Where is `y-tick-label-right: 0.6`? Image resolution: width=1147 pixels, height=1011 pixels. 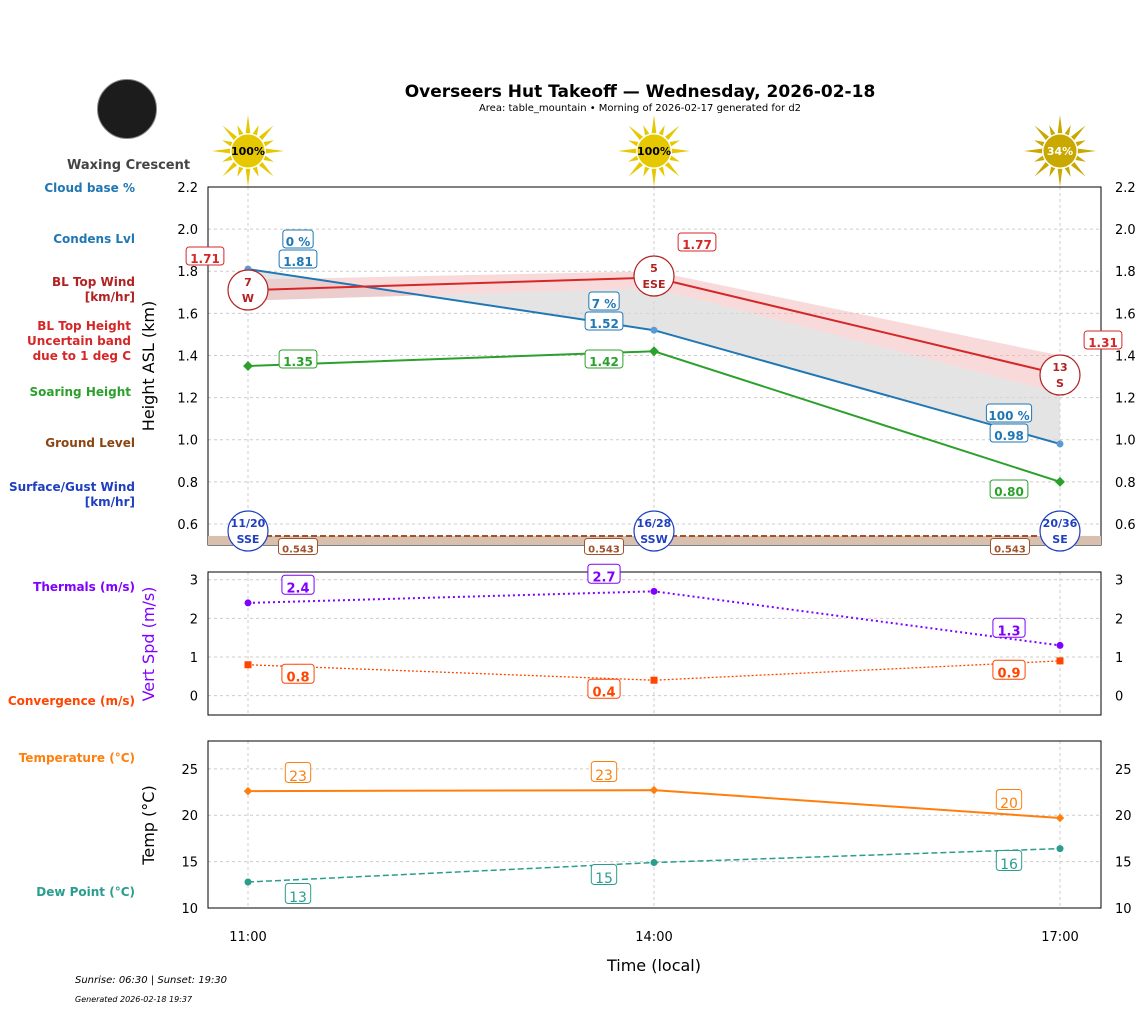 y-tick-label-right: 0.6 is located at coordinates (1125, 525).